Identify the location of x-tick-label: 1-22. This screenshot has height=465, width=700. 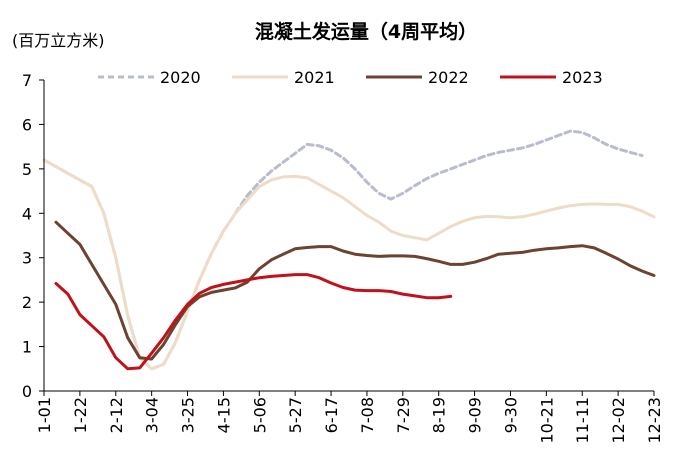
(80, 415).